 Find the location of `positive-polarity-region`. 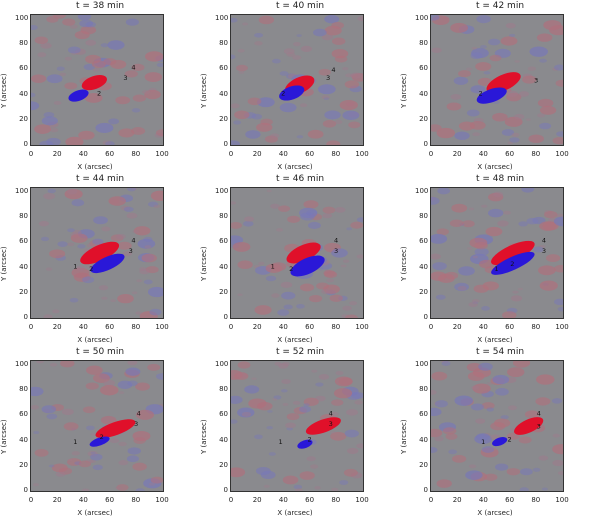

positive-polarity-region is located at coordinates (303, 253).